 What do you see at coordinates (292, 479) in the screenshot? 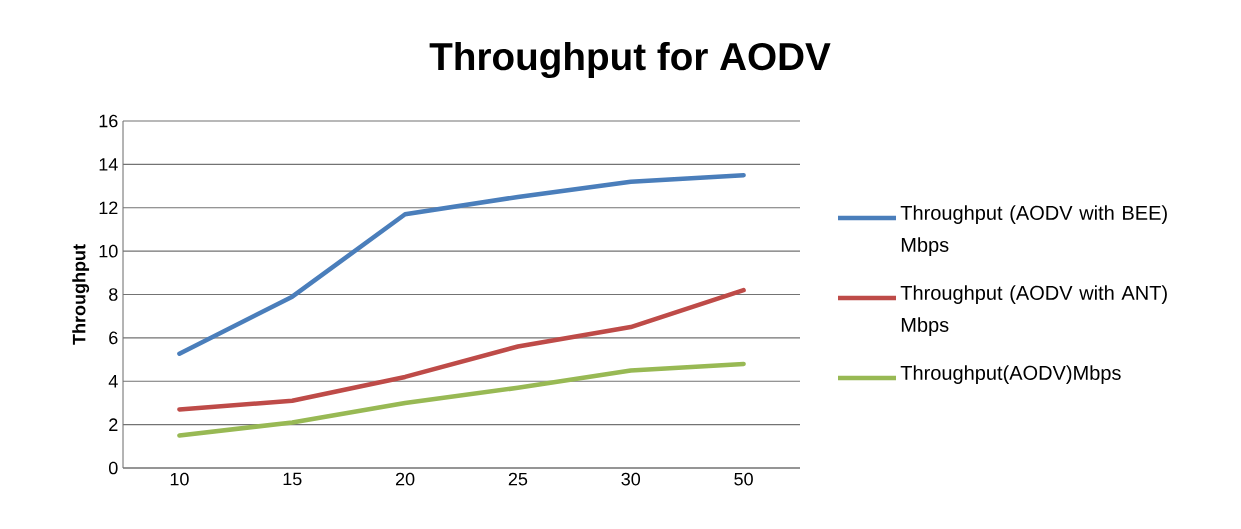
I see `x-tick-label: 15` at bounding box center [292, 479].